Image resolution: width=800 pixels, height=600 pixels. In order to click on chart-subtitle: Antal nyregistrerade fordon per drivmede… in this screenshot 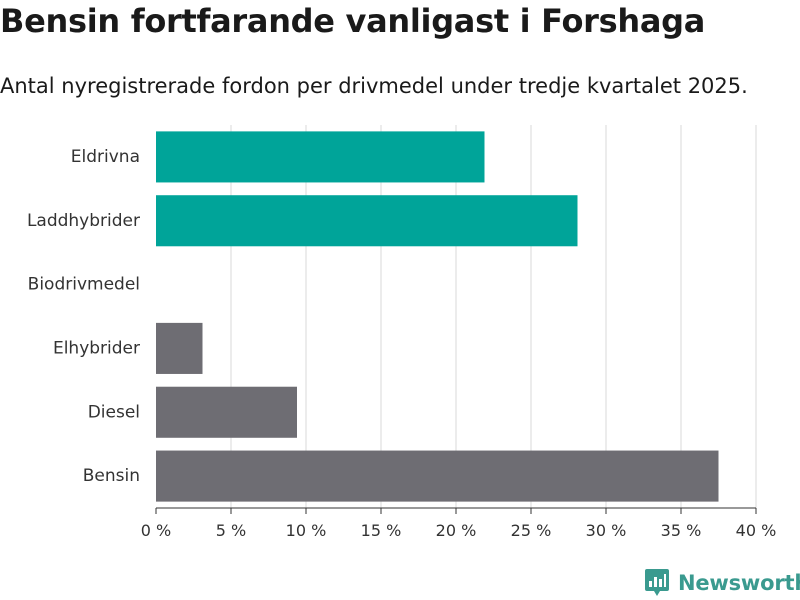, I will do `click(374, 86)`.